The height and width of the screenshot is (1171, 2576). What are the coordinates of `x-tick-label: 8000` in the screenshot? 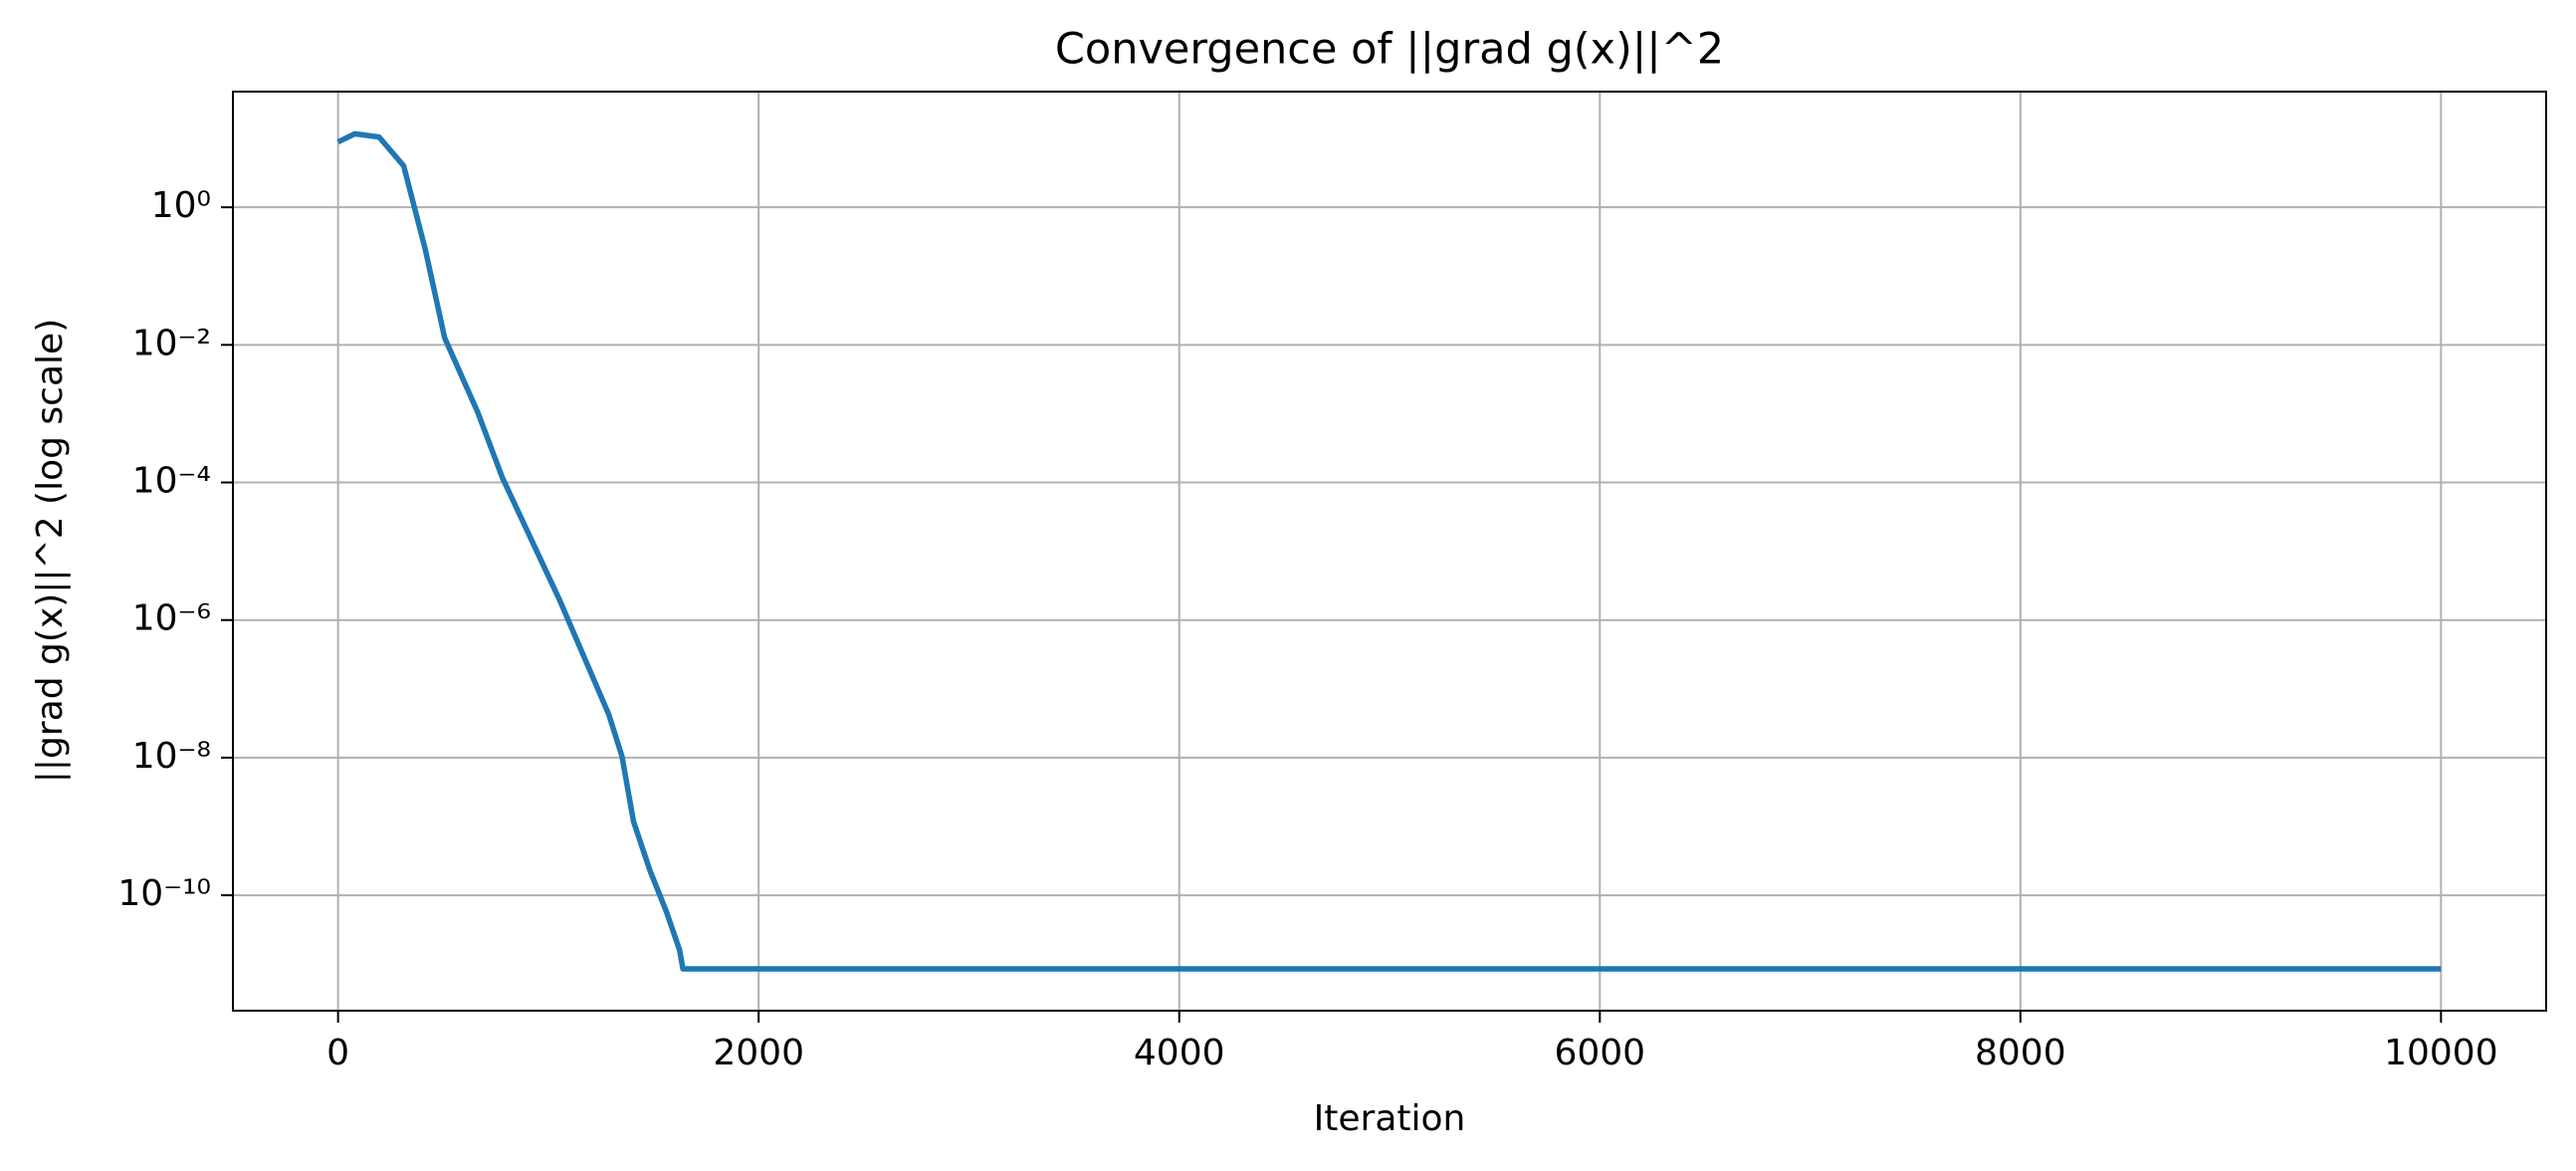 It's located at (2020, 1053).